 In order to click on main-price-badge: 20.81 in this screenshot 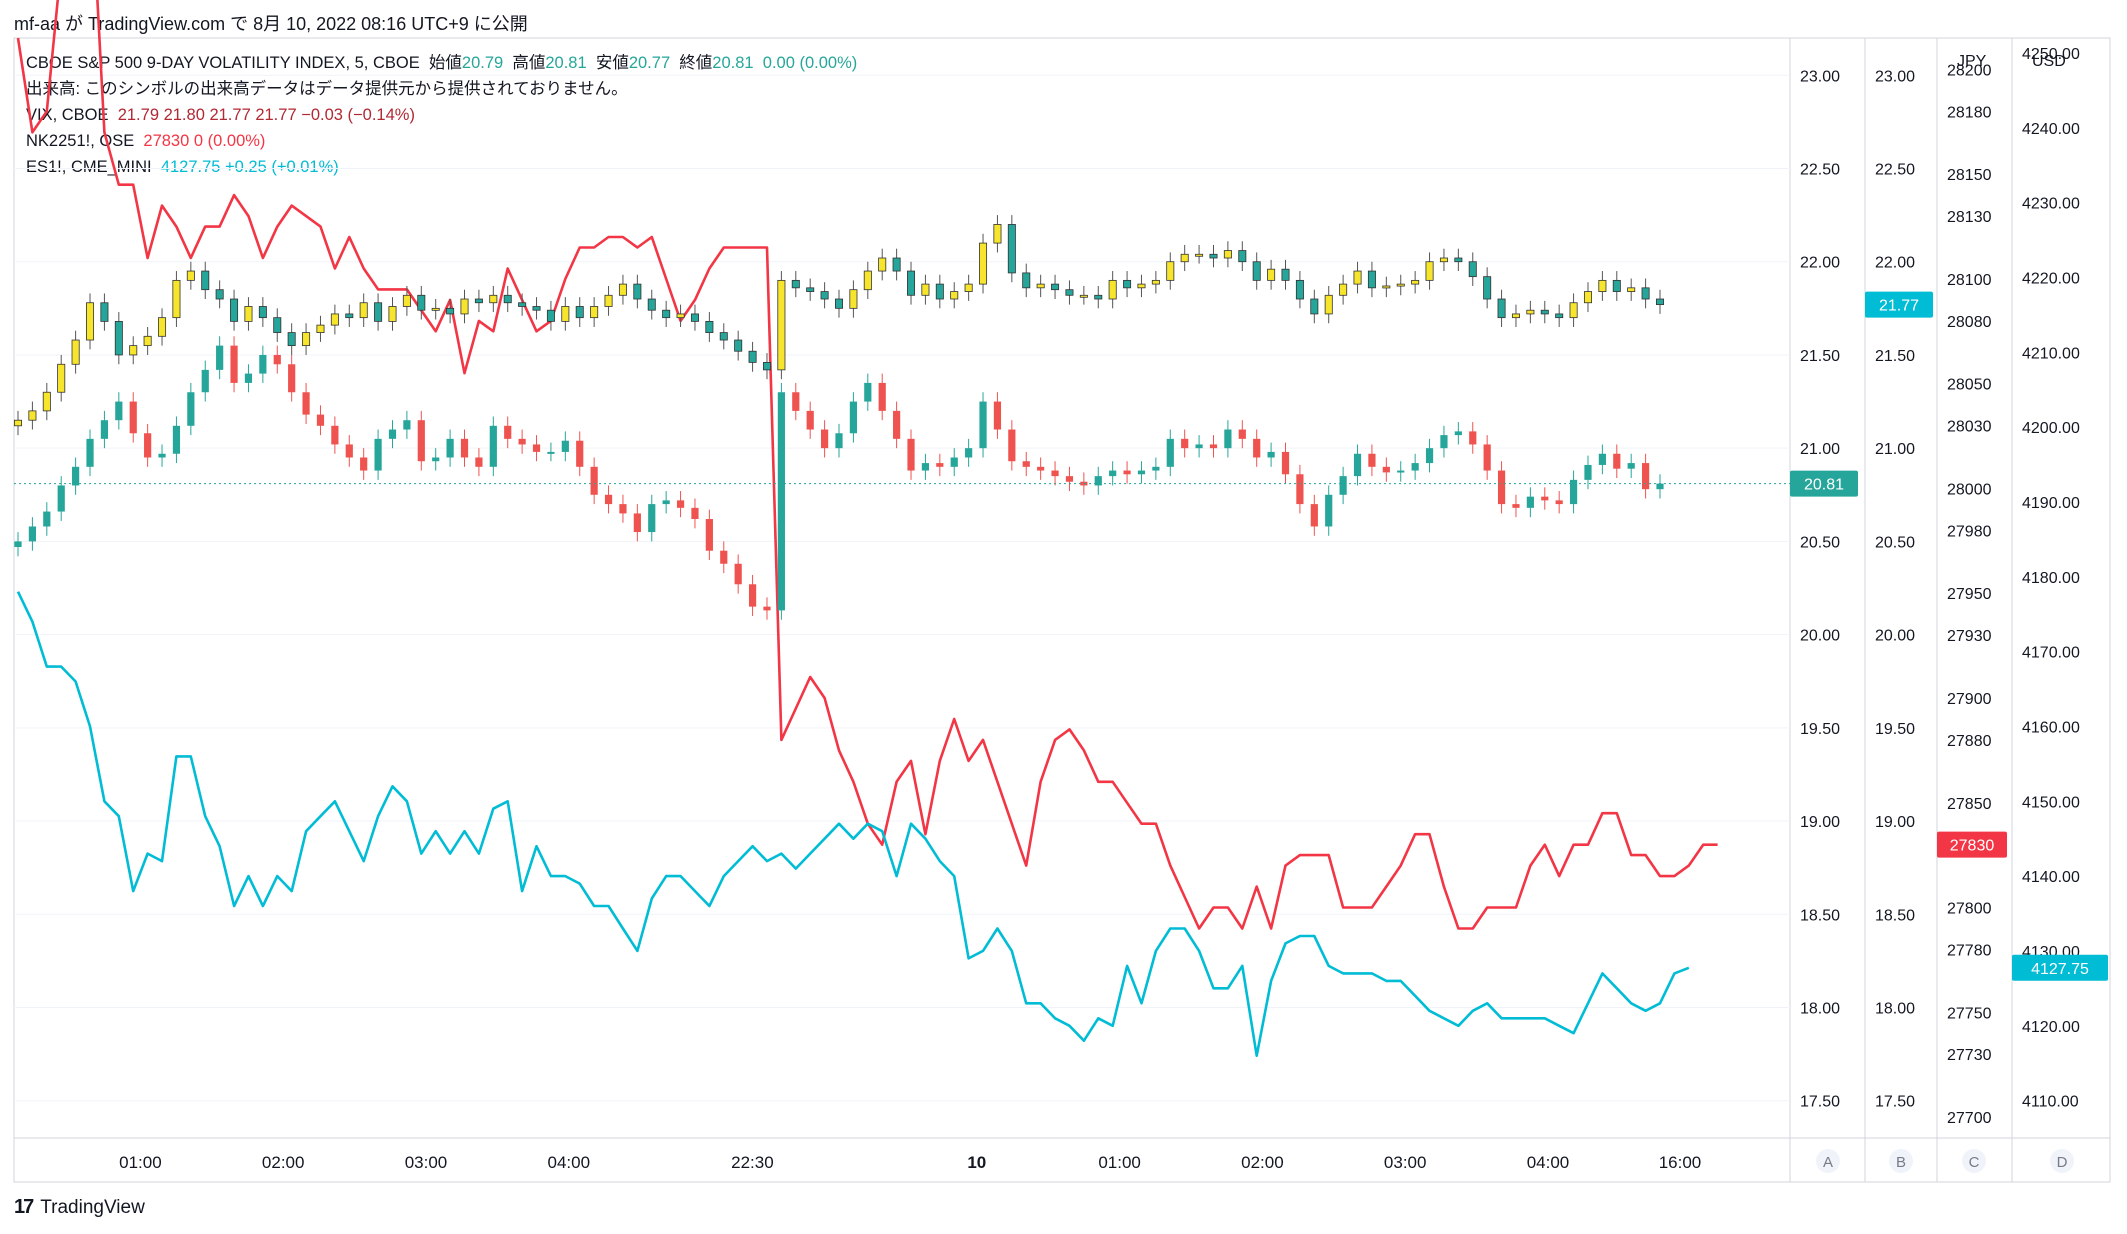, I will do `click(1824, 485)`.